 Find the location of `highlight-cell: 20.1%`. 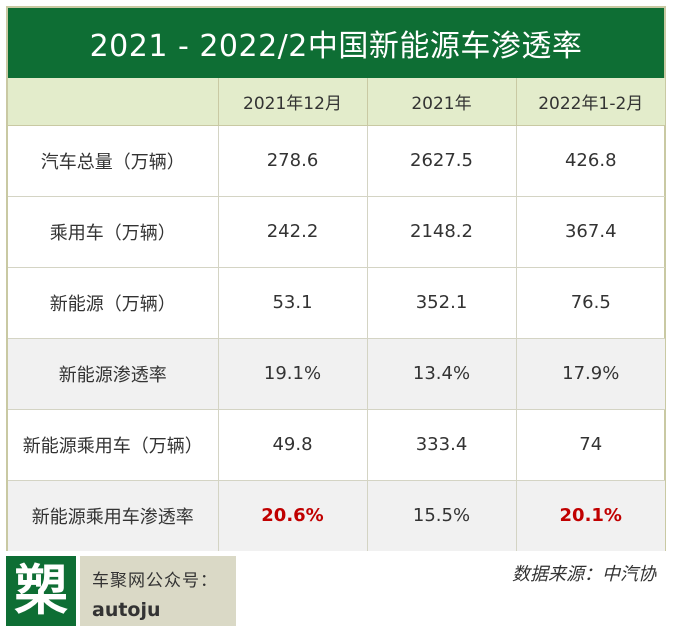

highlight-cell: 20.1% is located at coordinates (590, 515).